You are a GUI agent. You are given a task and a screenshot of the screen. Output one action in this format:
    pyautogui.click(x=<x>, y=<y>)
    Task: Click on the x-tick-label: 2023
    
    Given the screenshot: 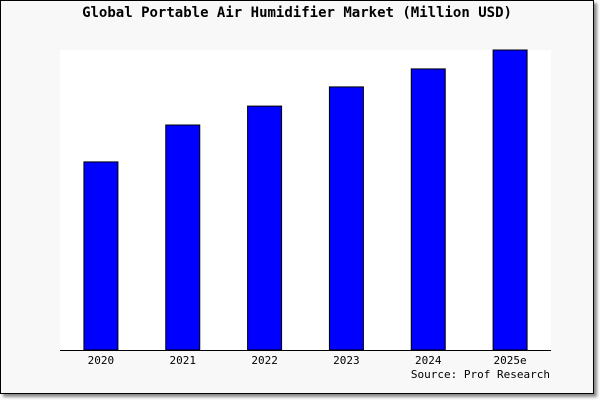 What is the action you would take?
    pyautogui.click(x=346, y=360)
    